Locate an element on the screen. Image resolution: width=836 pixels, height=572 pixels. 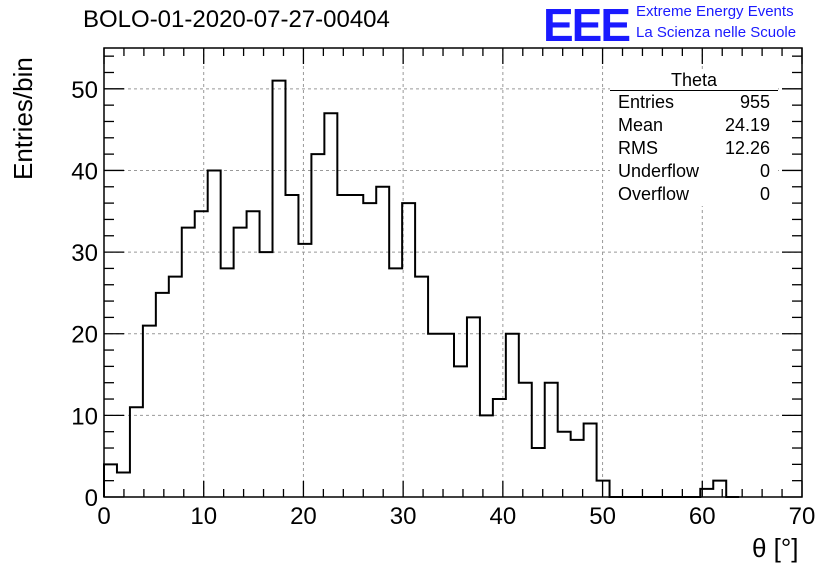
chart-title: BOLO-01-2020-07-27-00404 is located at coordinates (236, 19).